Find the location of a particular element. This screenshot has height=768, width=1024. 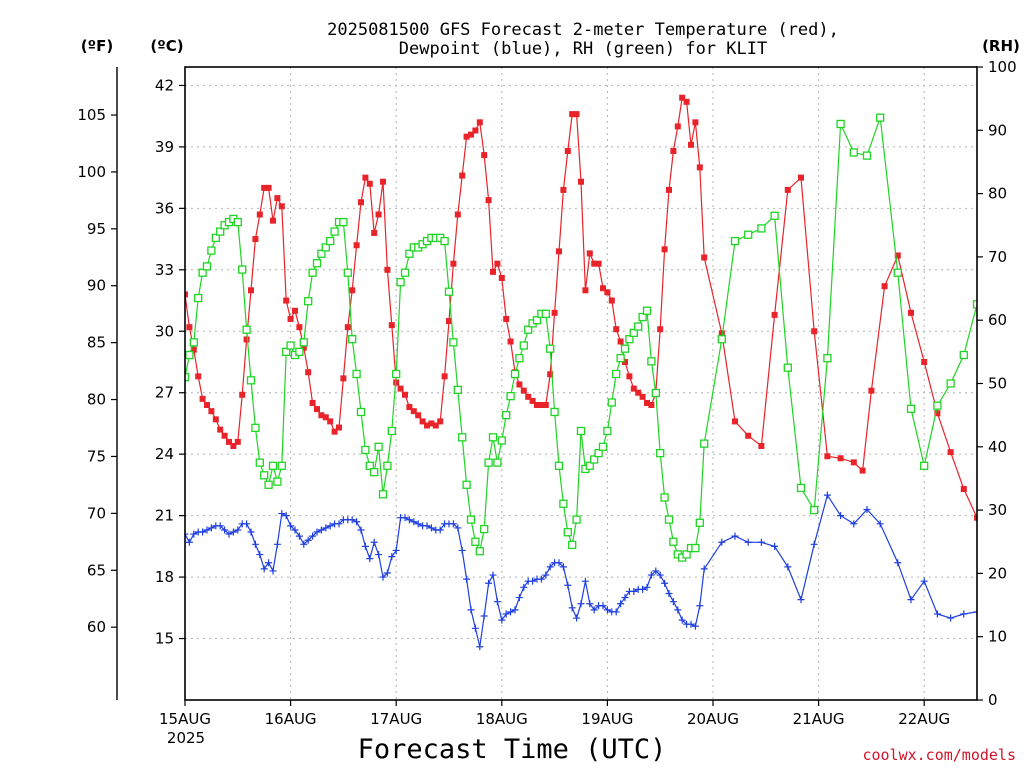

fahrenheit-tick-label: 105 is located at coordinates (91, 115).